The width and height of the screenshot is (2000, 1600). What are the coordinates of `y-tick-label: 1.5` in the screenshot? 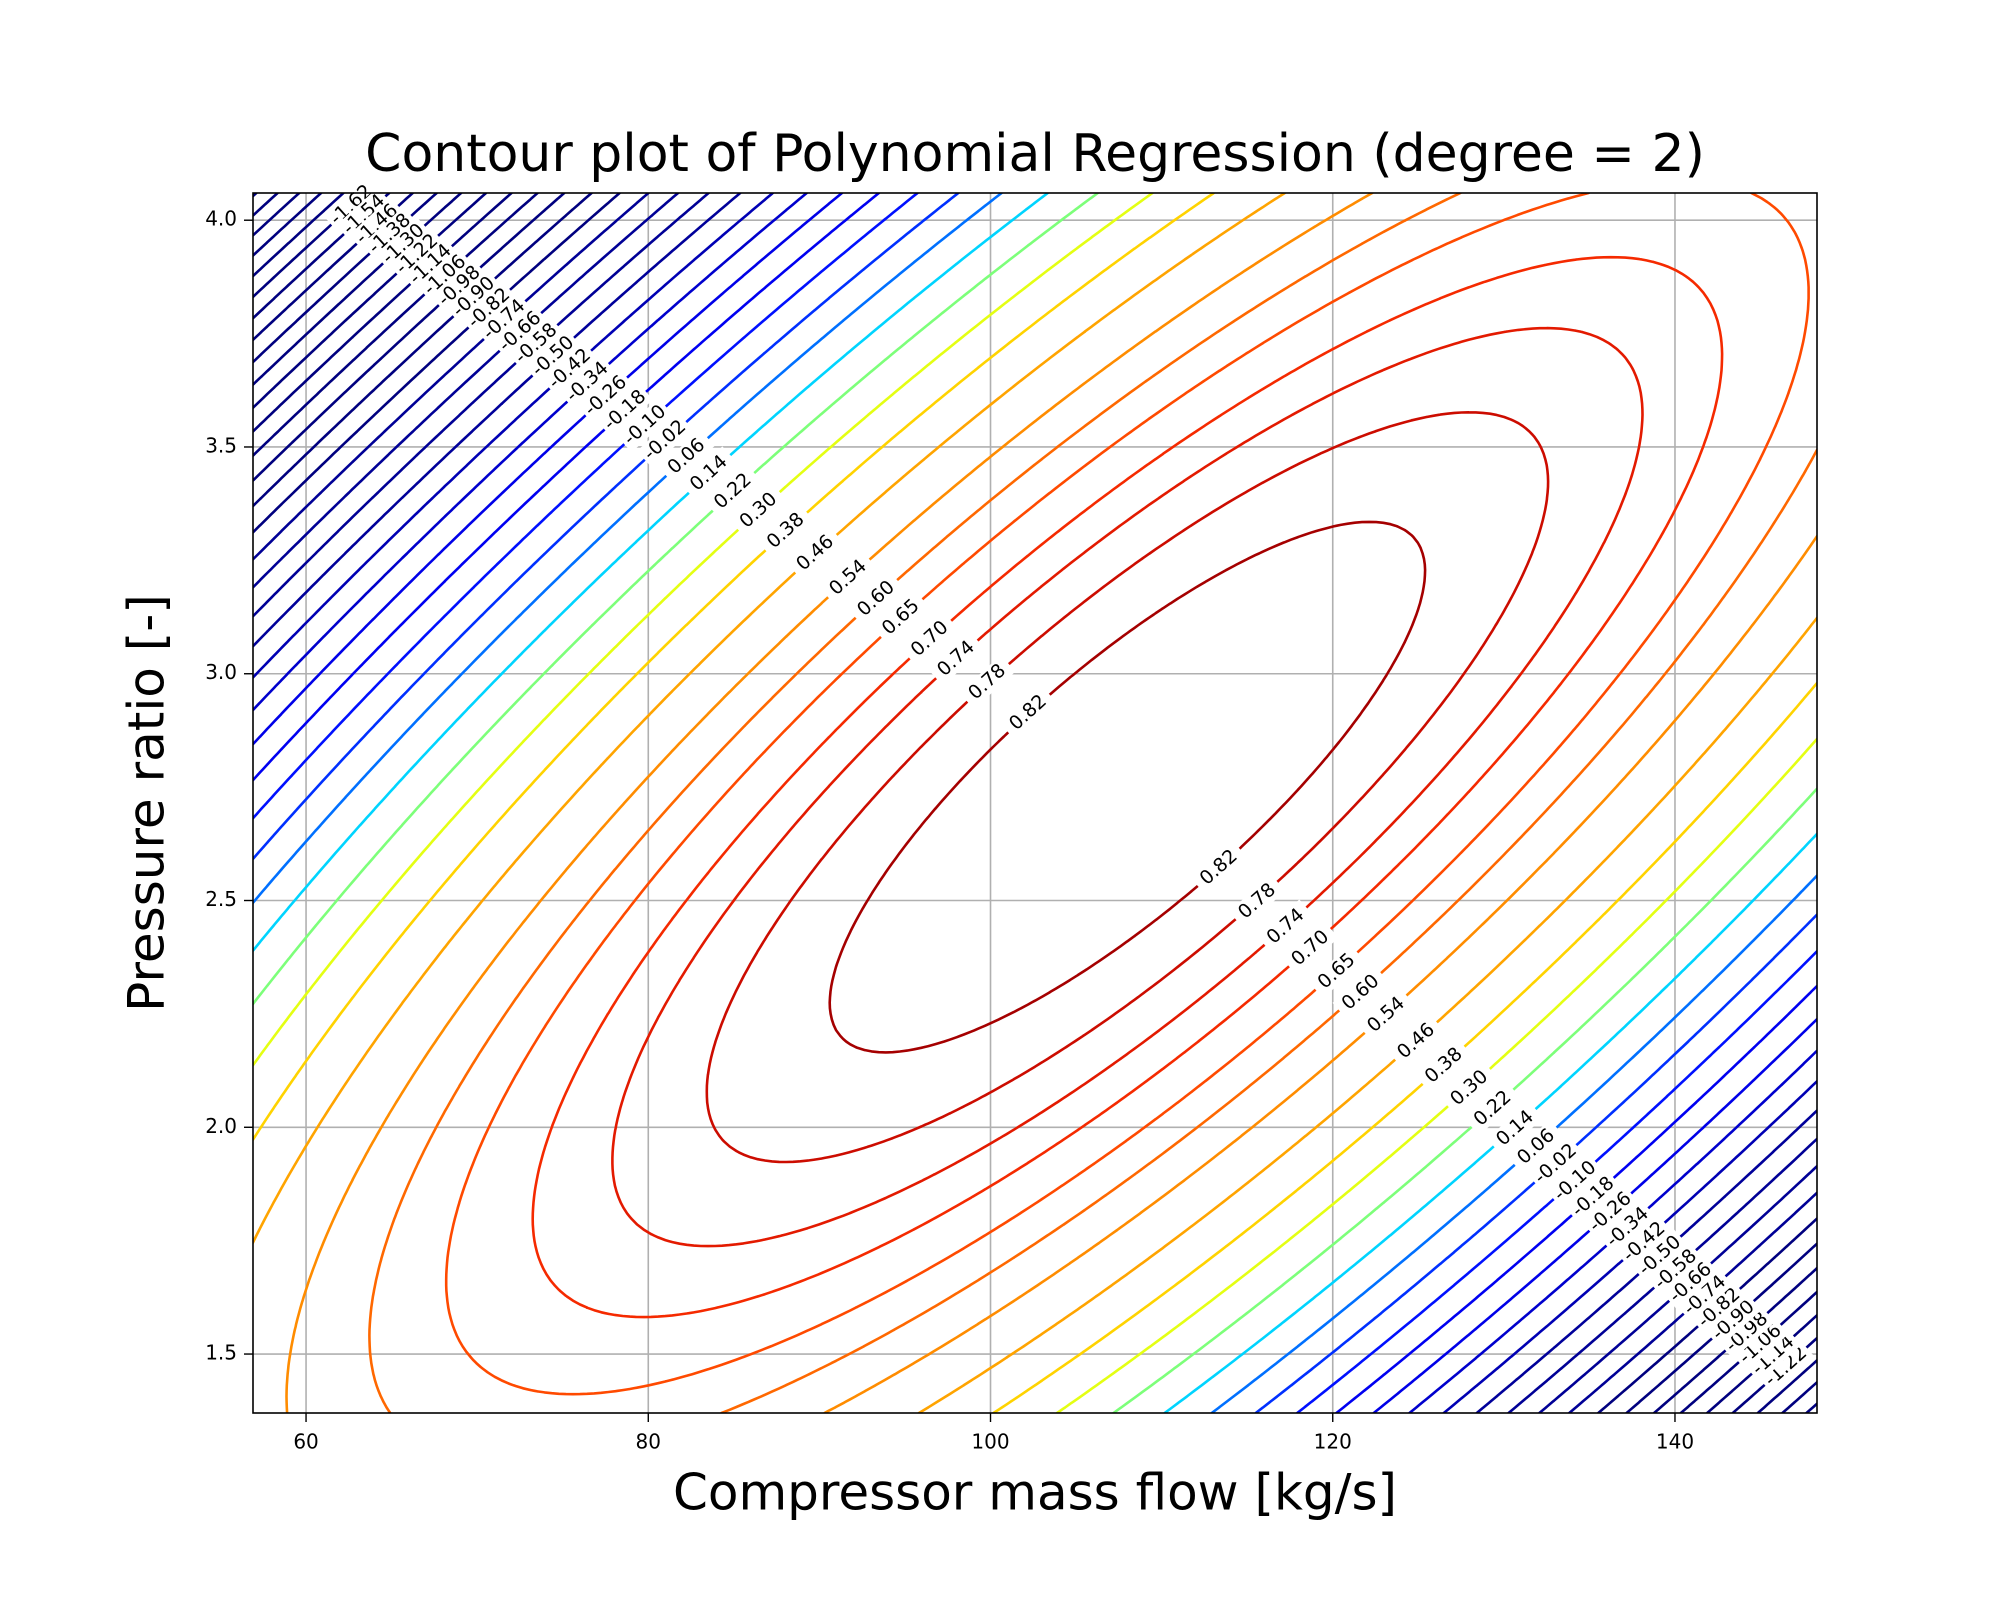 It's located at (221, 1353).